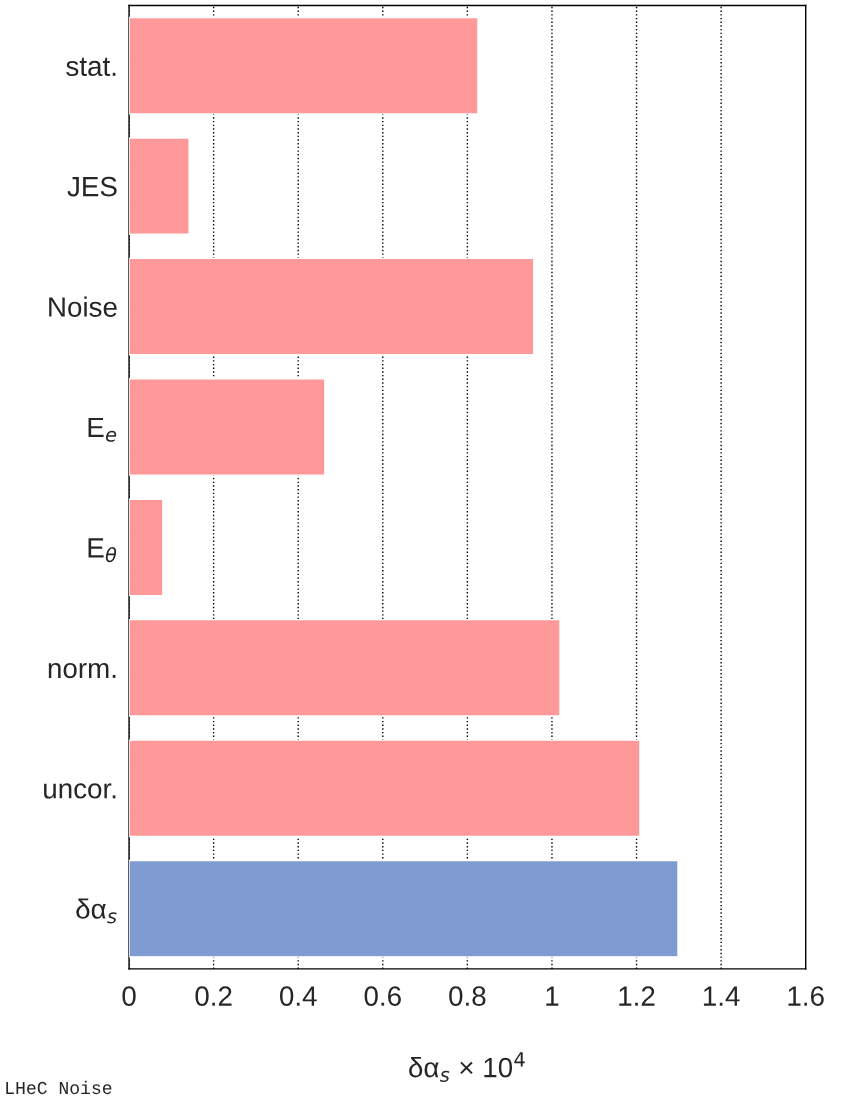 The image size is (849, 1101). What do you see at coordinates (552, 996) in the screenshot?
I see `x-tick-label: 1` at bounding box center [552, 996].